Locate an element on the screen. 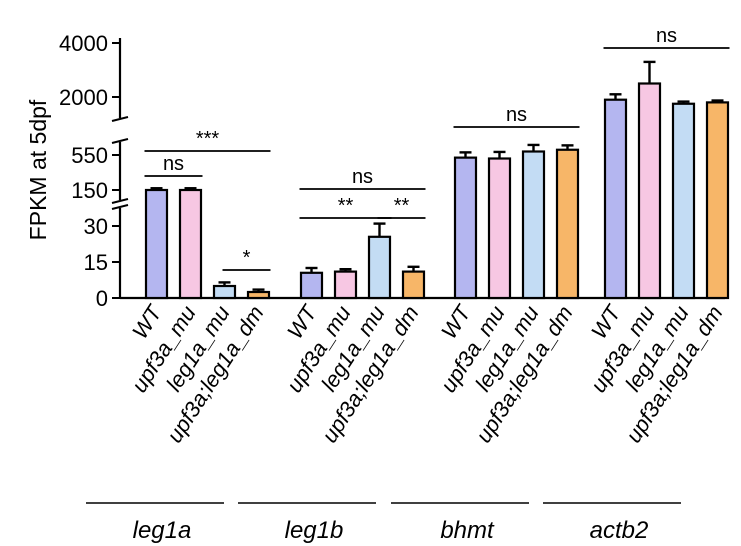 The width and height of the screenshot is (741, 546). y-tick-label: 0 is located at coordinates (102, 298).